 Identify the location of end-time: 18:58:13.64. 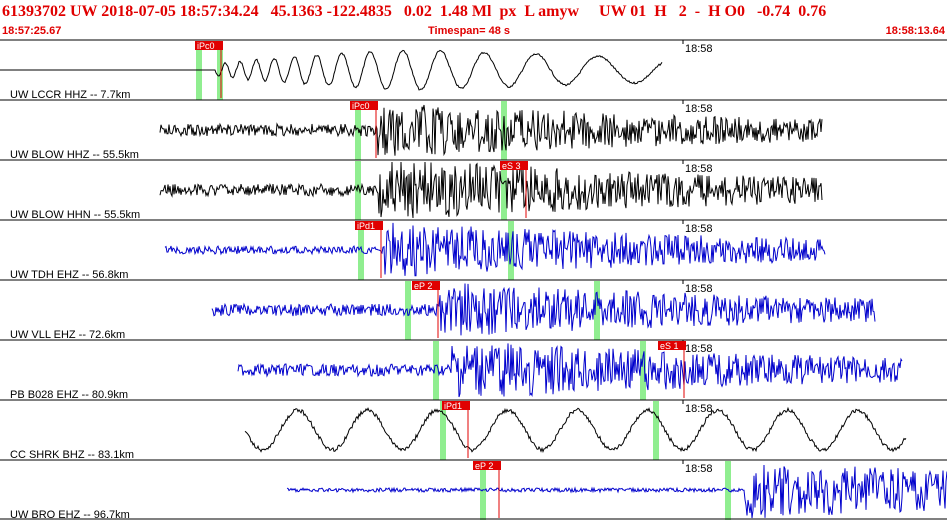
(915, 31).